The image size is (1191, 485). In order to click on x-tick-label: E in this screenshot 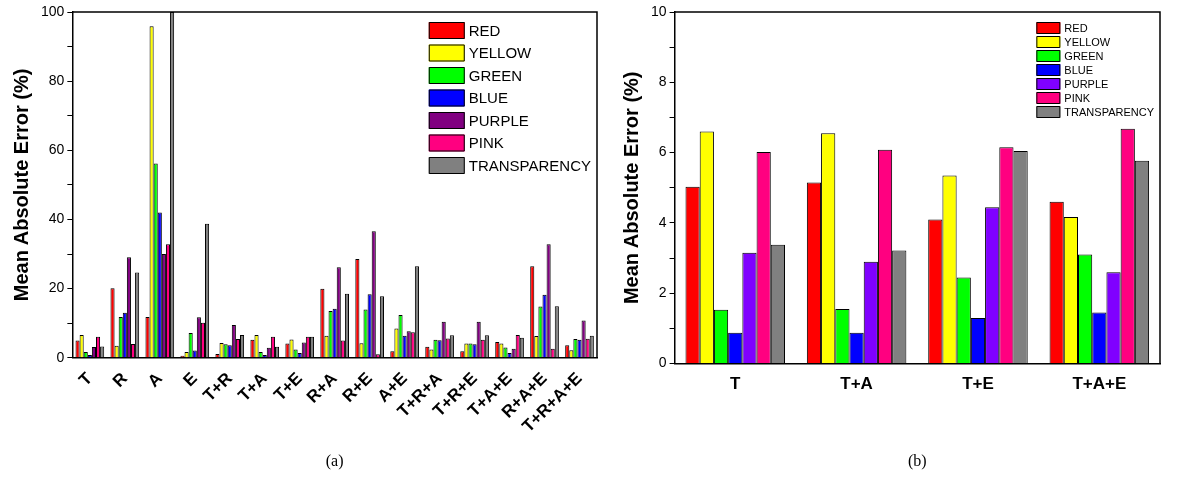, I will do `click(190, 379)`.